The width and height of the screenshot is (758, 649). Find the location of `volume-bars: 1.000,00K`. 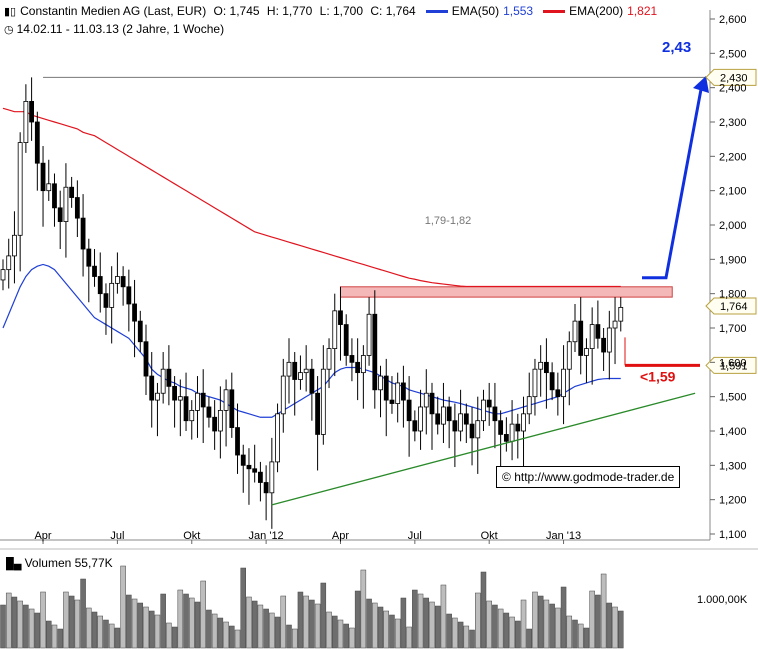

volume-bars: 1.000,00K is located at coordinates (374, 607).